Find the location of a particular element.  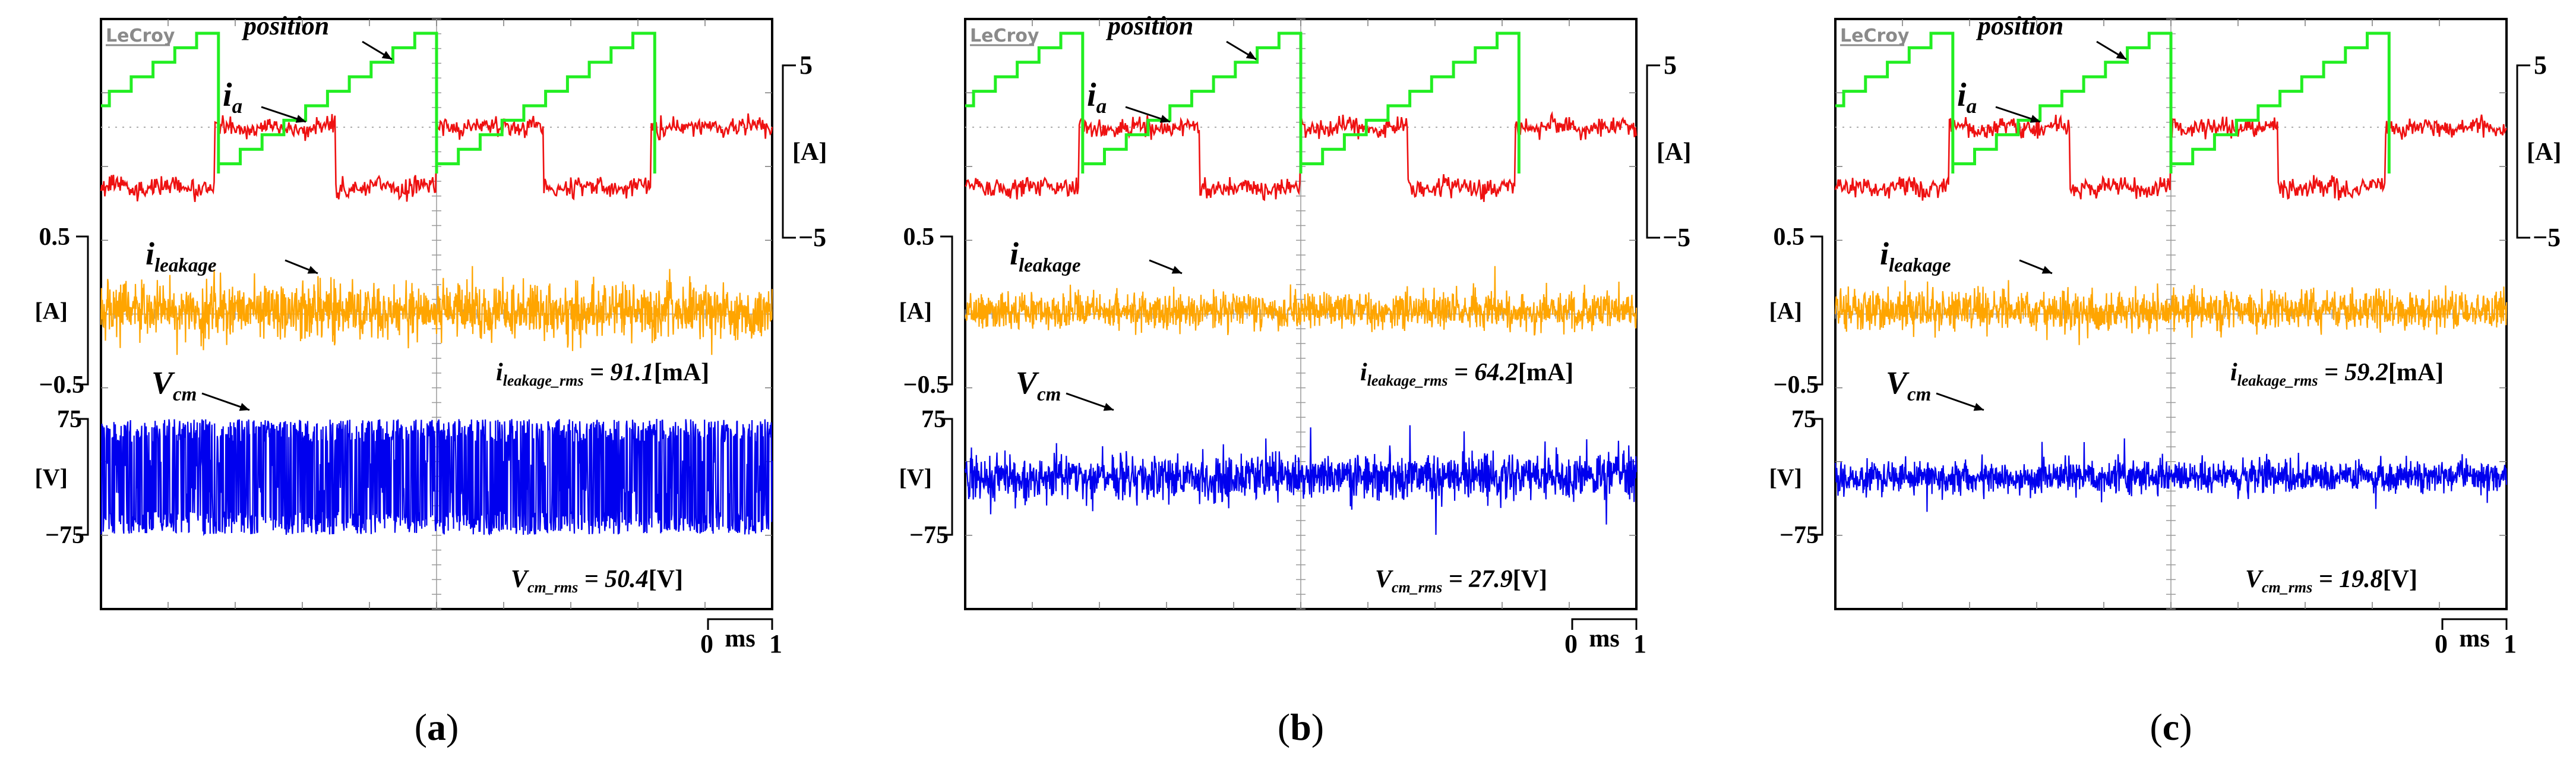

ileakage-rms-annotation: ileakage_rms = 59.2[mA] is located at coordinates (2337, 374).